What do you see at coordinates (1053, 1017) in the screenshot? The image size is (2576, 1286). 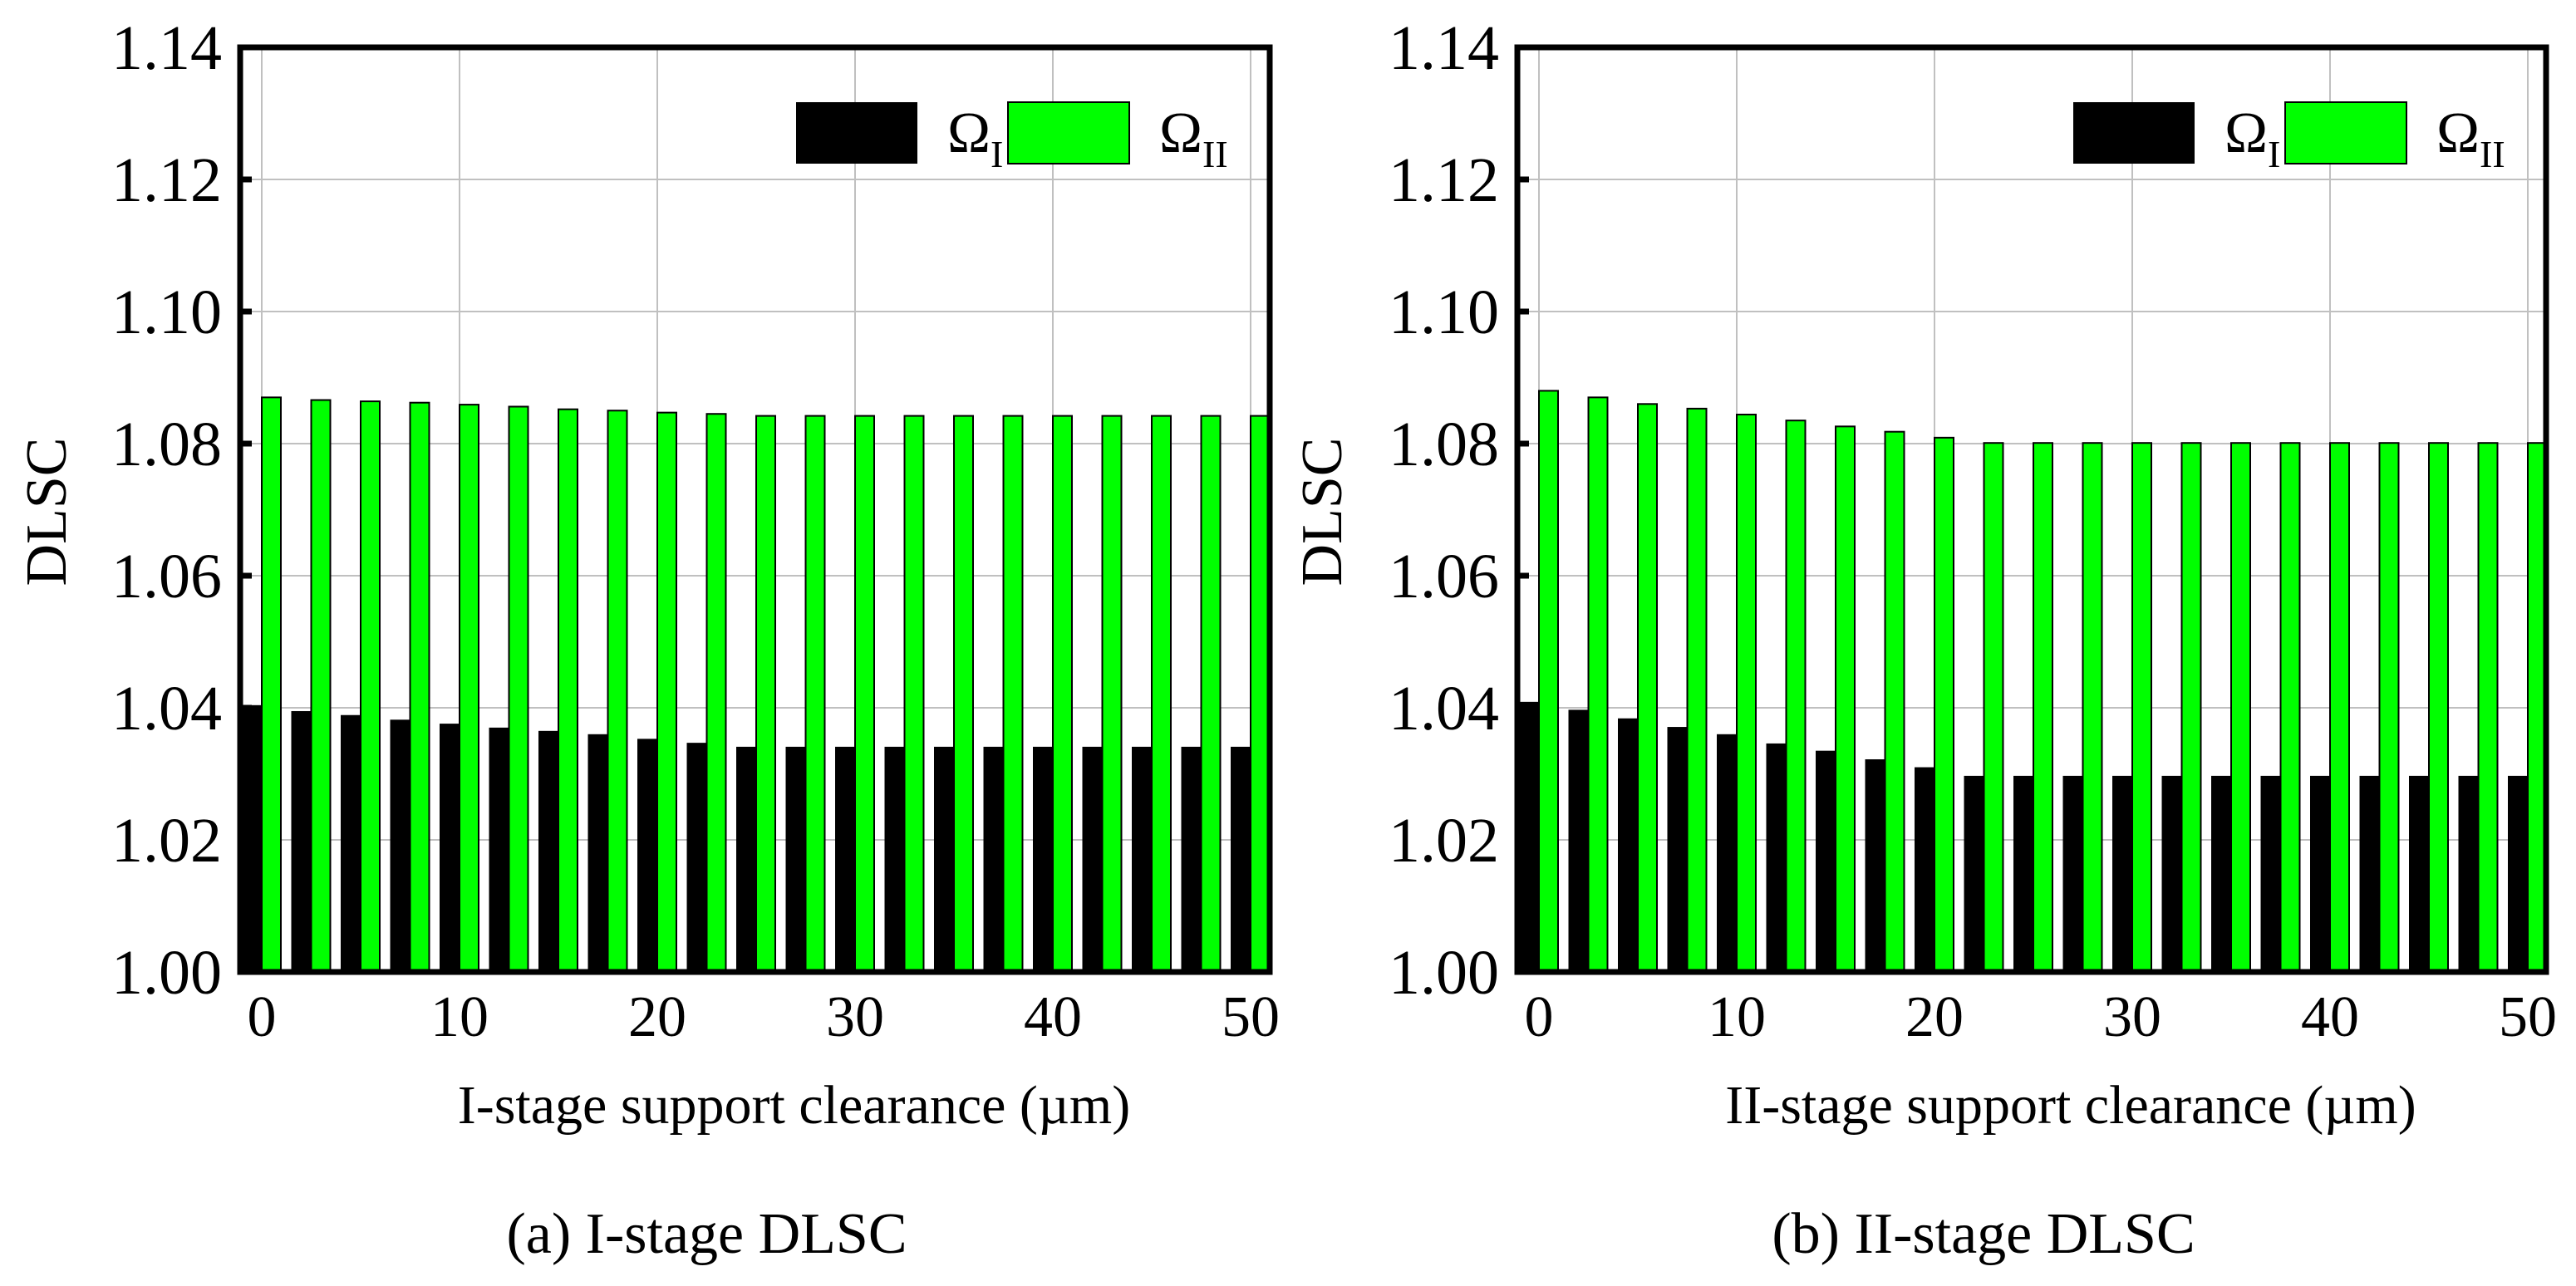 I see `x-tick-label: 40` at bounding box center [1053, 1017].